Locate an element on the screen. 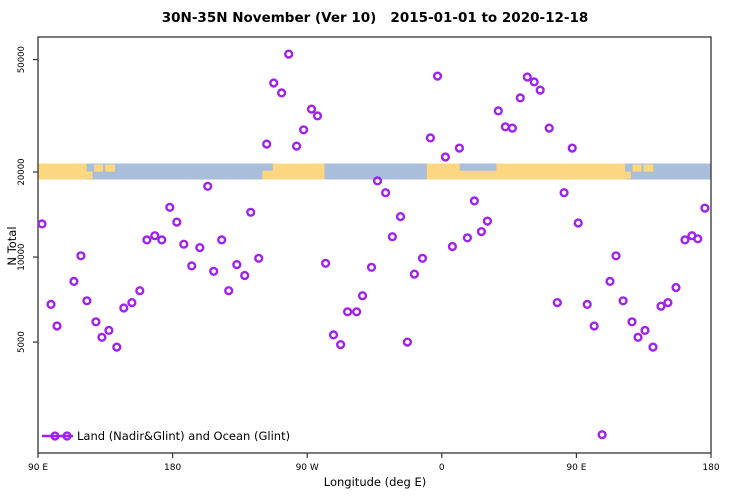  x-axis-label: Longitude (deg E) is located at coordinates (375, 482).